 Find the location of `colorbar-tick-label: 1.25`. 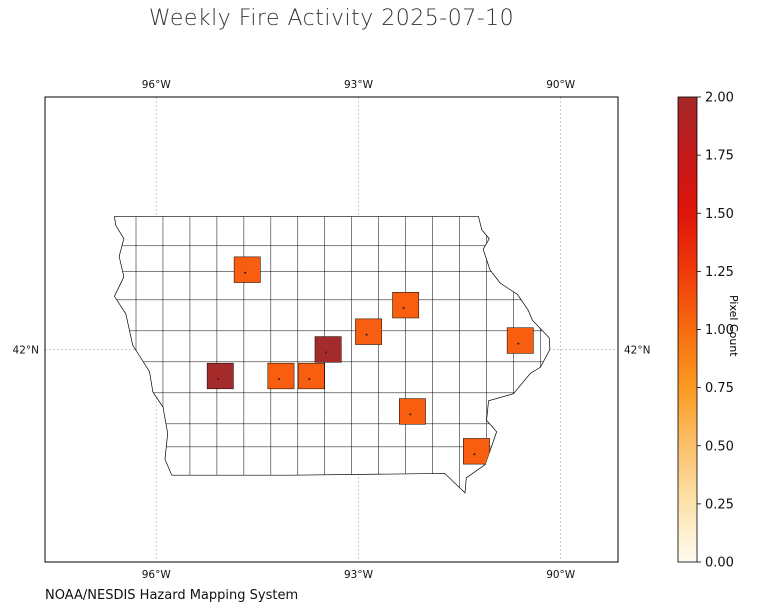

colorbar-tick-label: 1.25 is located at coordinates (719, 272).